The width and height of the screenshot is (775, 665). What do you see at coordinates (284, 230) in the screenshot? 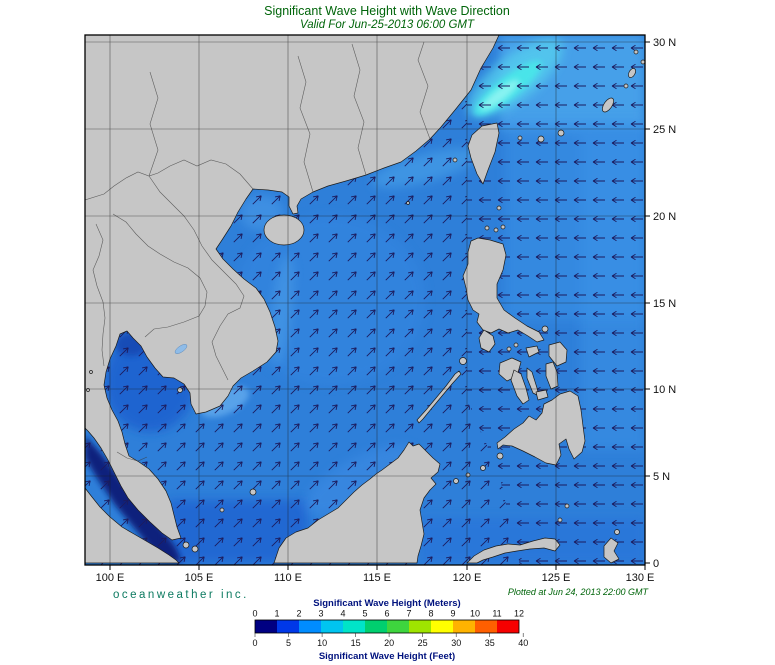
I see `island-hainan` at bounding box center [284, 230].